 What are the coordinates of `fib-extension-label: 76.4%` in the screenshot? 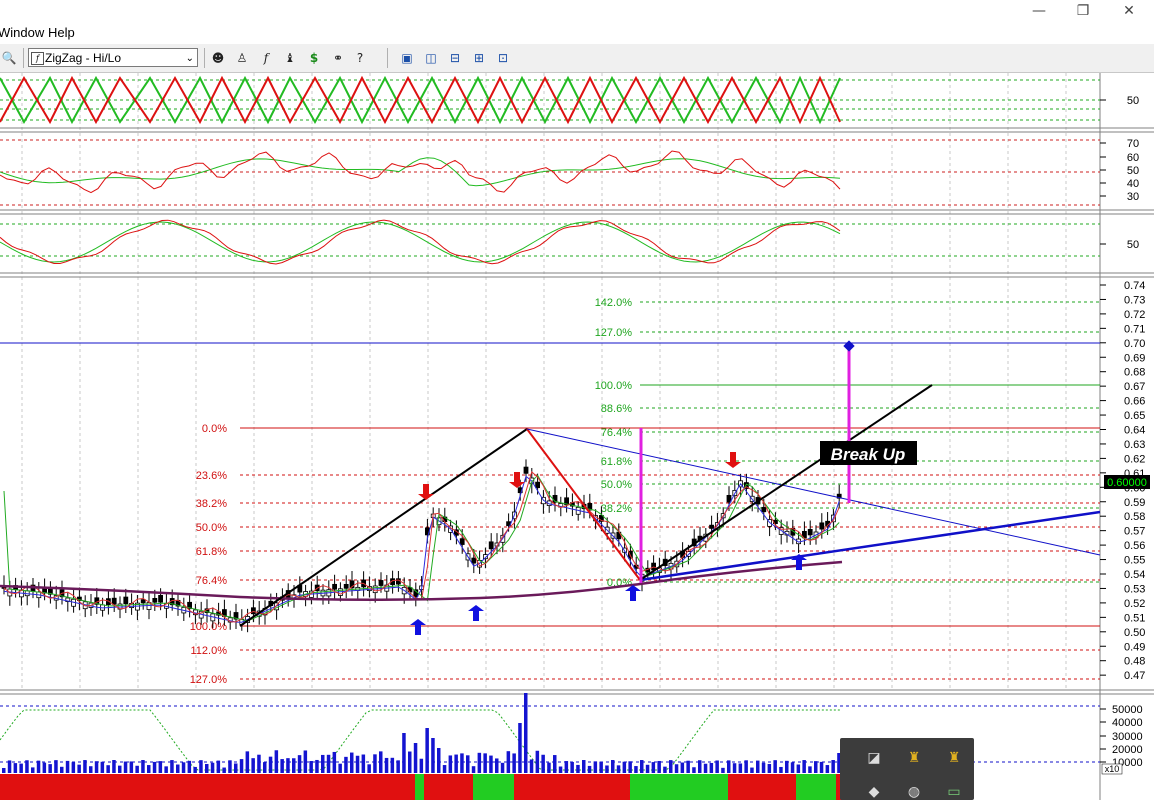 It's located at (616, 433).